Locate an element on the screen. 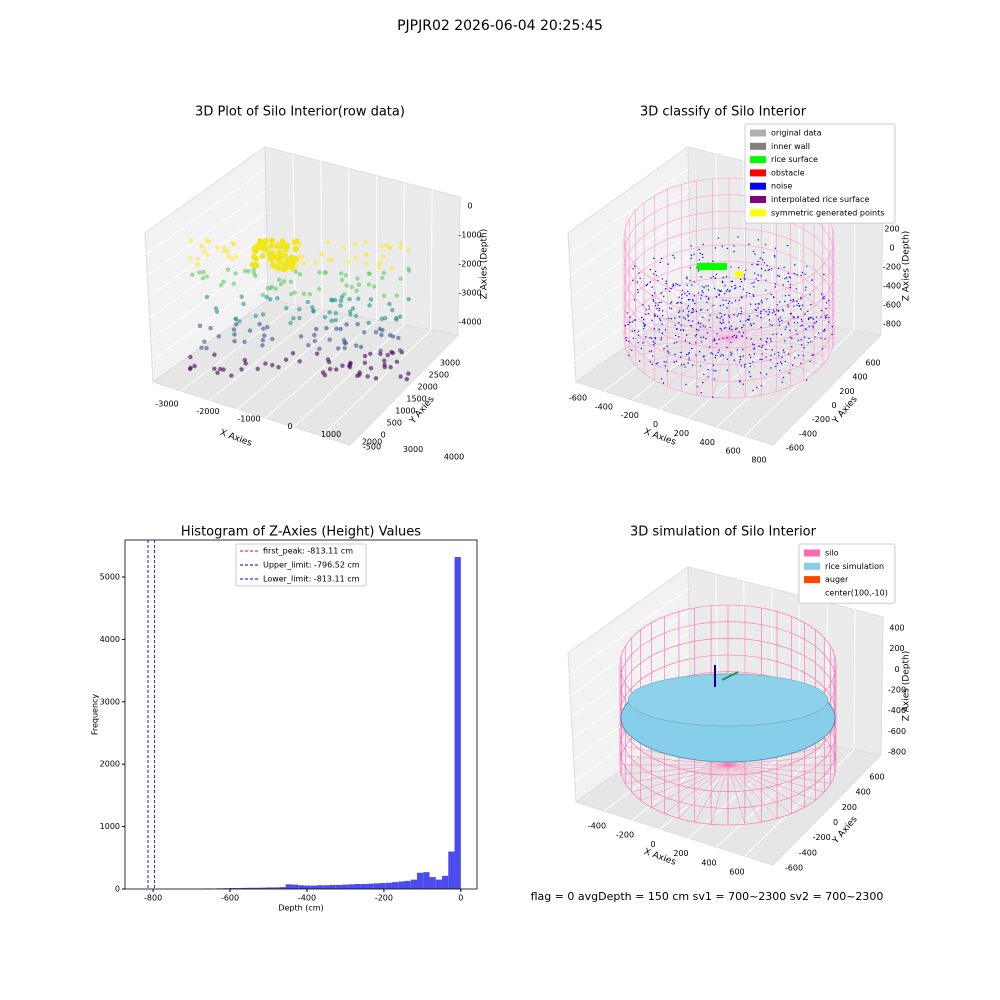  y-tick-label: 1000 is located at coordinates (110, 826).